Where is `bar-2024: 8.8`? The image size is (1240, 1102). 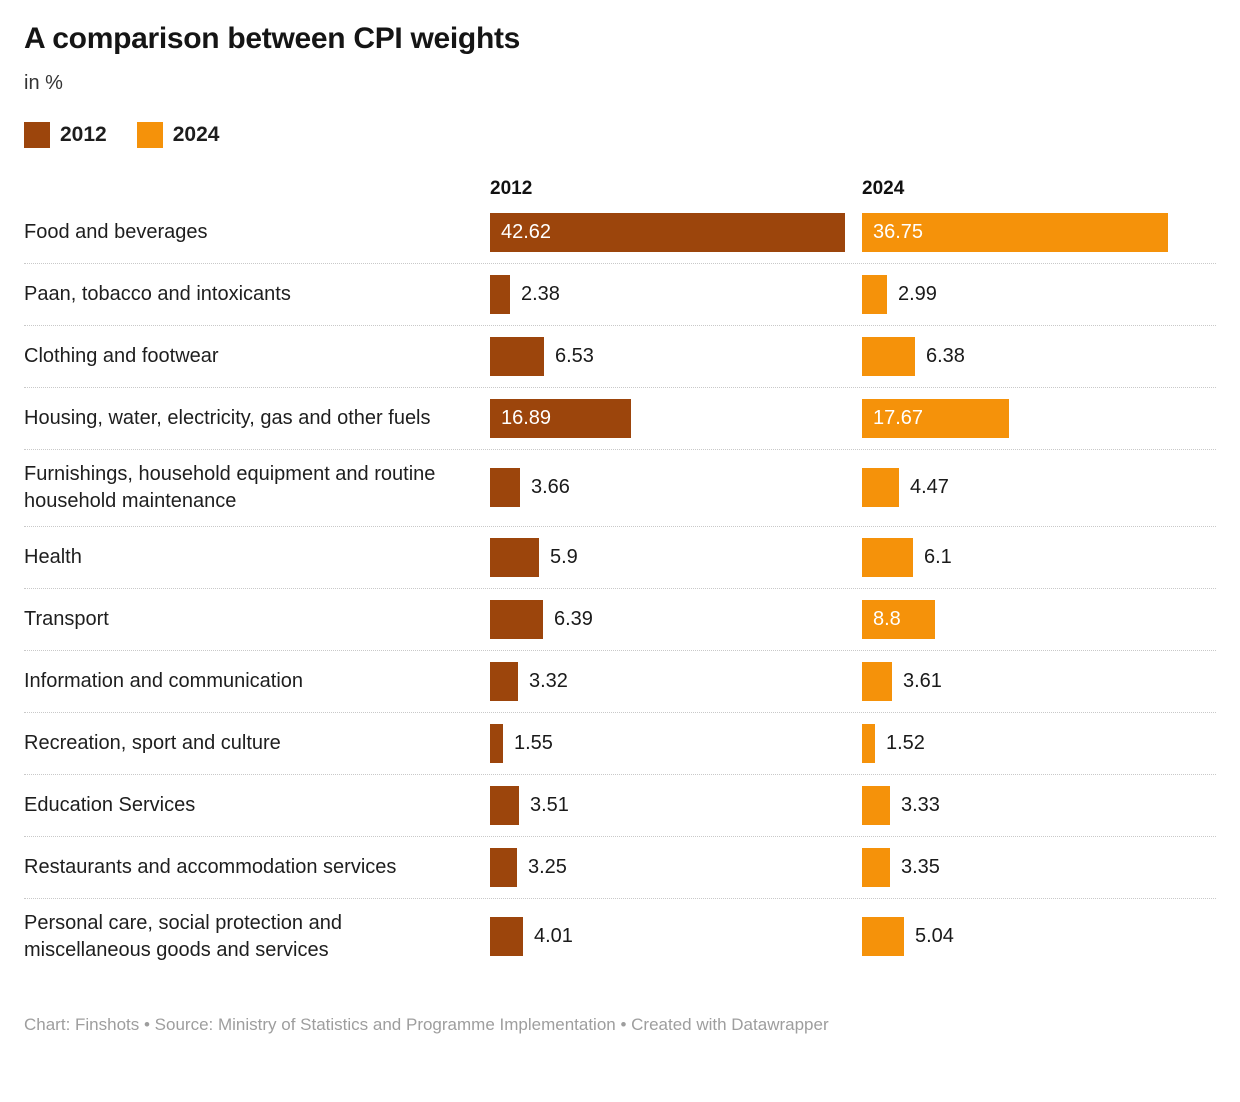
bar-2024: 8.8 is located at coordinates (898, 619).